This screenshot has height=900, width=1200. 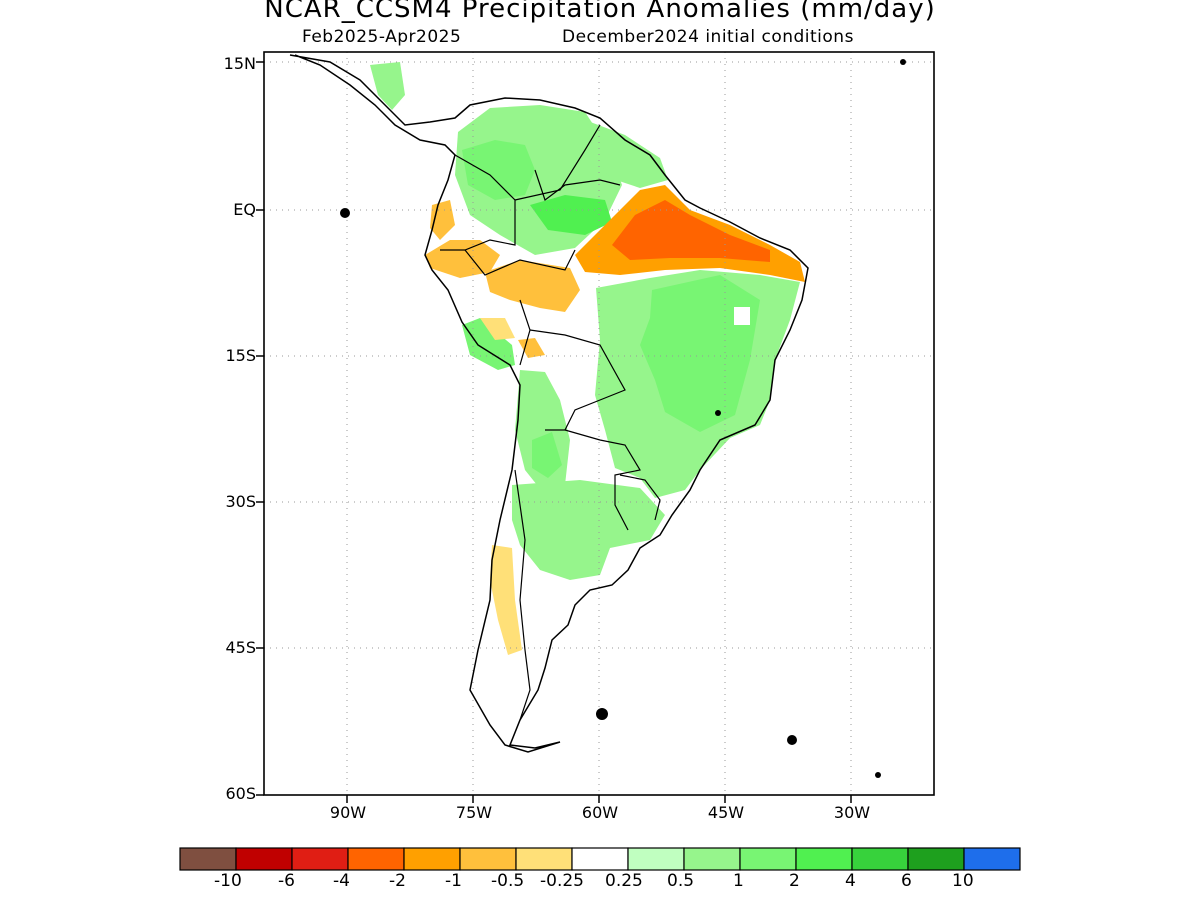 What do you see at coordinates (532, 286) in the screenshot?
I see `dry-region-upper-amazon` at bounding box center [532, 286].